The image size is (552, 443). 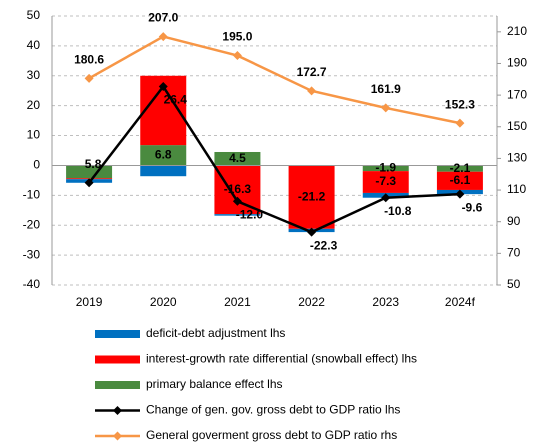 What do you see at coordinates (237, 37) in the screenshot?
I see `value-label: 195.0` at bounding box center [237, 37].